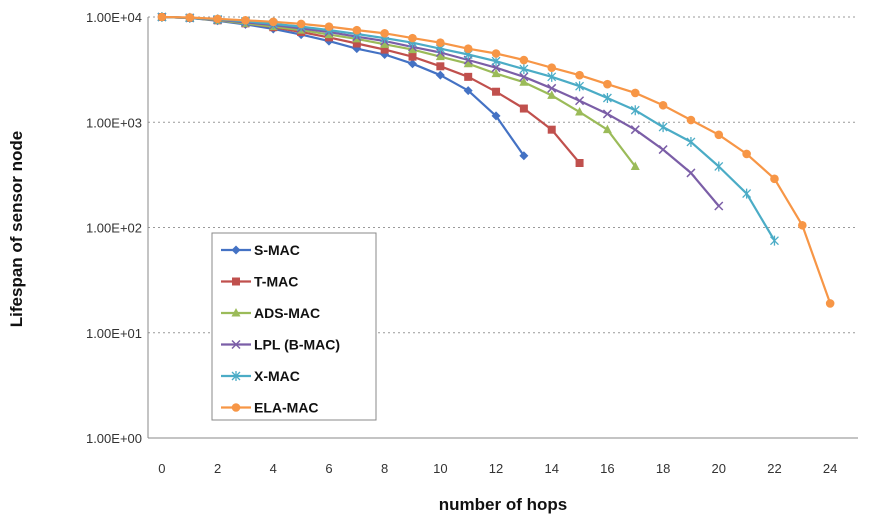 The width and height of the screenshot is (872, 516). What do you see at coordinates (114, 122) in the screenshot?
I see `y-tick-label: 1.00E+03` at bounding box center [114, 122].